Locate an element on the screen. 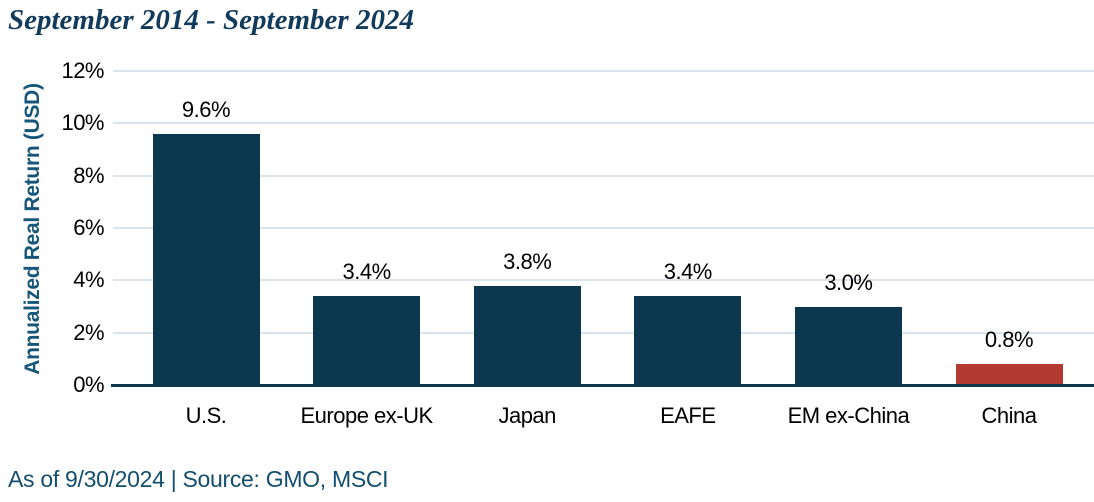 This screenshot has width=1094, height=502. category-label-china: China is located at coordinates (1009, 415).